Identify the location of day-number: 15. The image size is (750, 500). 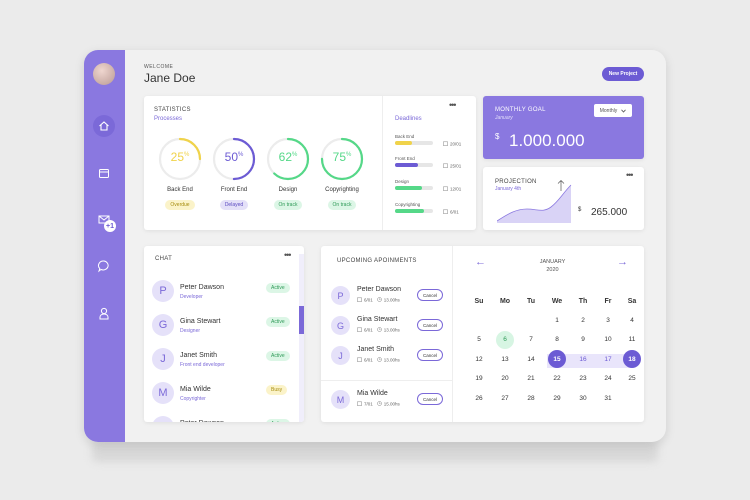
(557, 359).